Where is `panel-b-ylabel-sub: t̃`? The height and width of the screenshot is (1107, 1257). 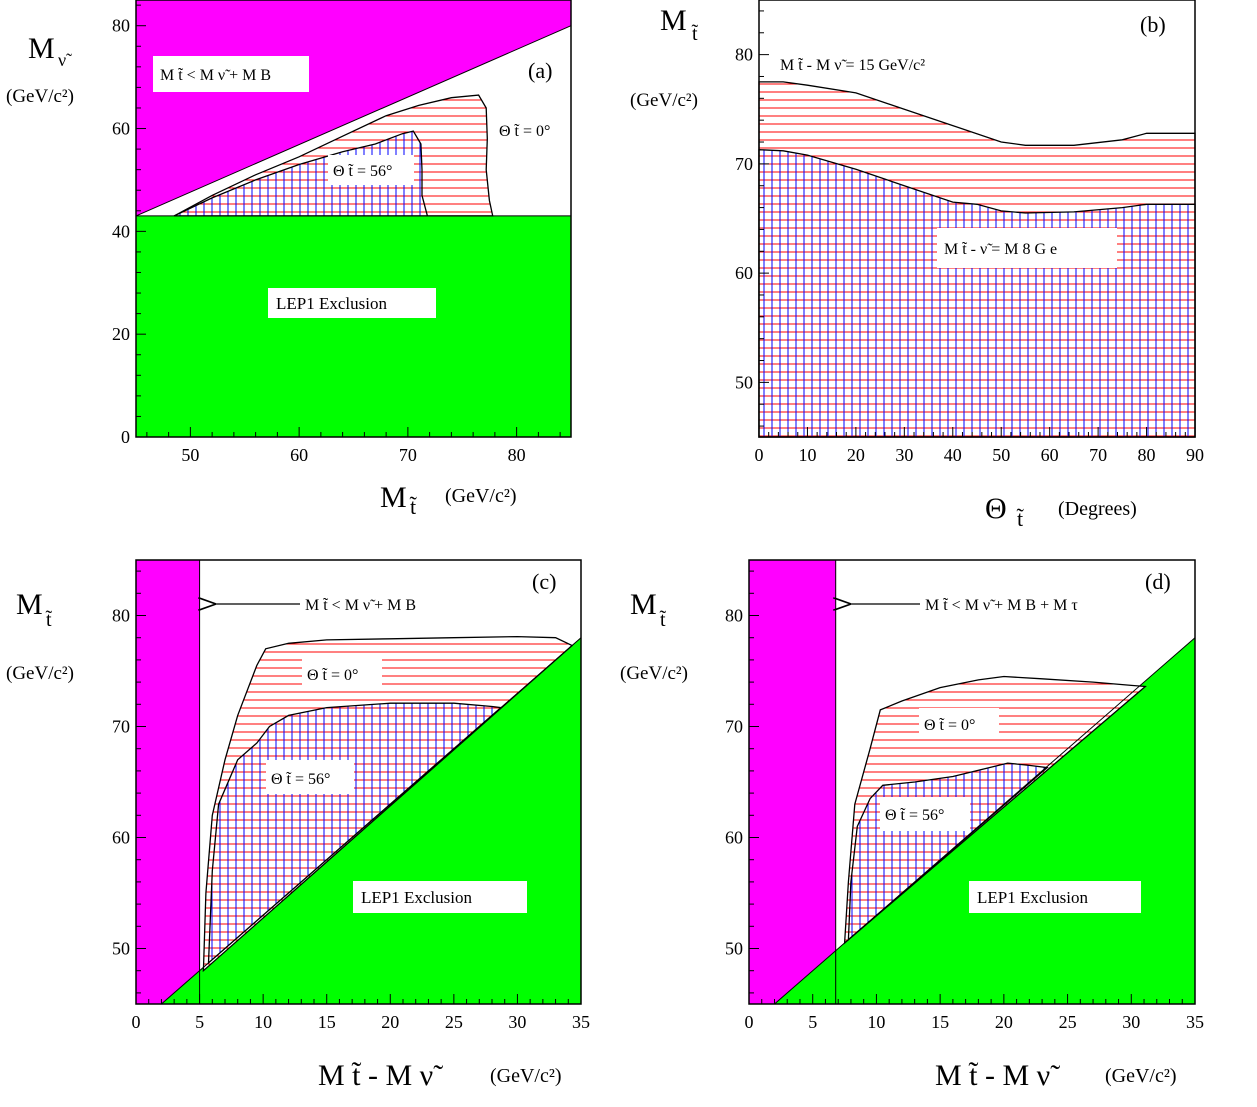
panel-b-ylabel-sub: t̃ is located at coordinates (695, 34).